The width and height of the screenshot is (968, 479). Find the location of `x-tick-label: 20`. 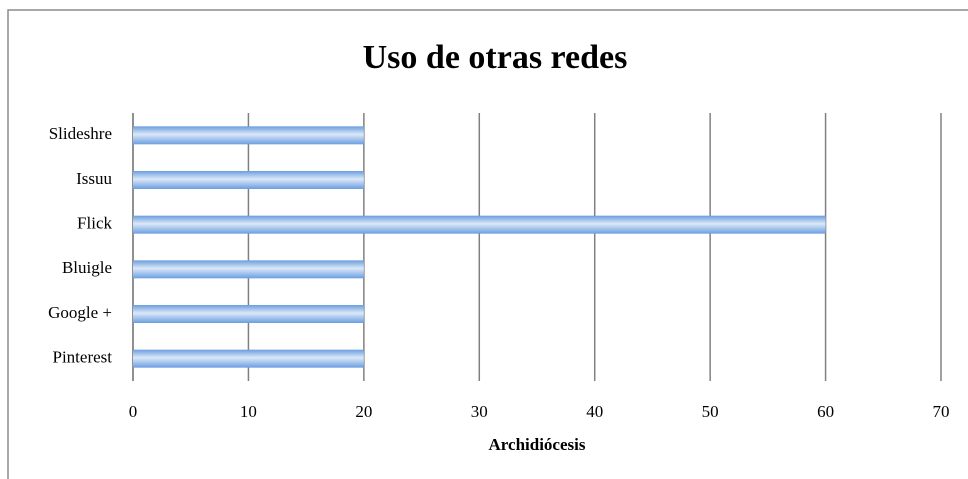

x-tick-label: 20 is located at coordinates (363, 411).